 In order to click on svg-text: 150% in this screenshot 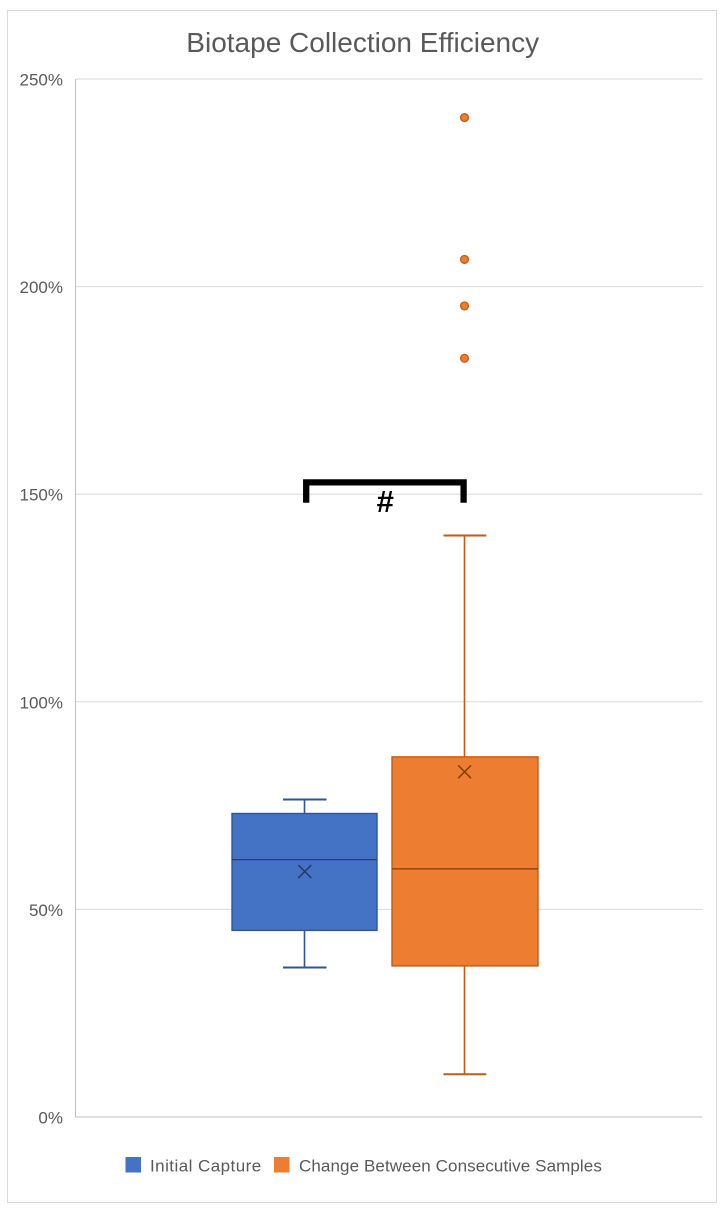, I will do `click(41, 495)`.